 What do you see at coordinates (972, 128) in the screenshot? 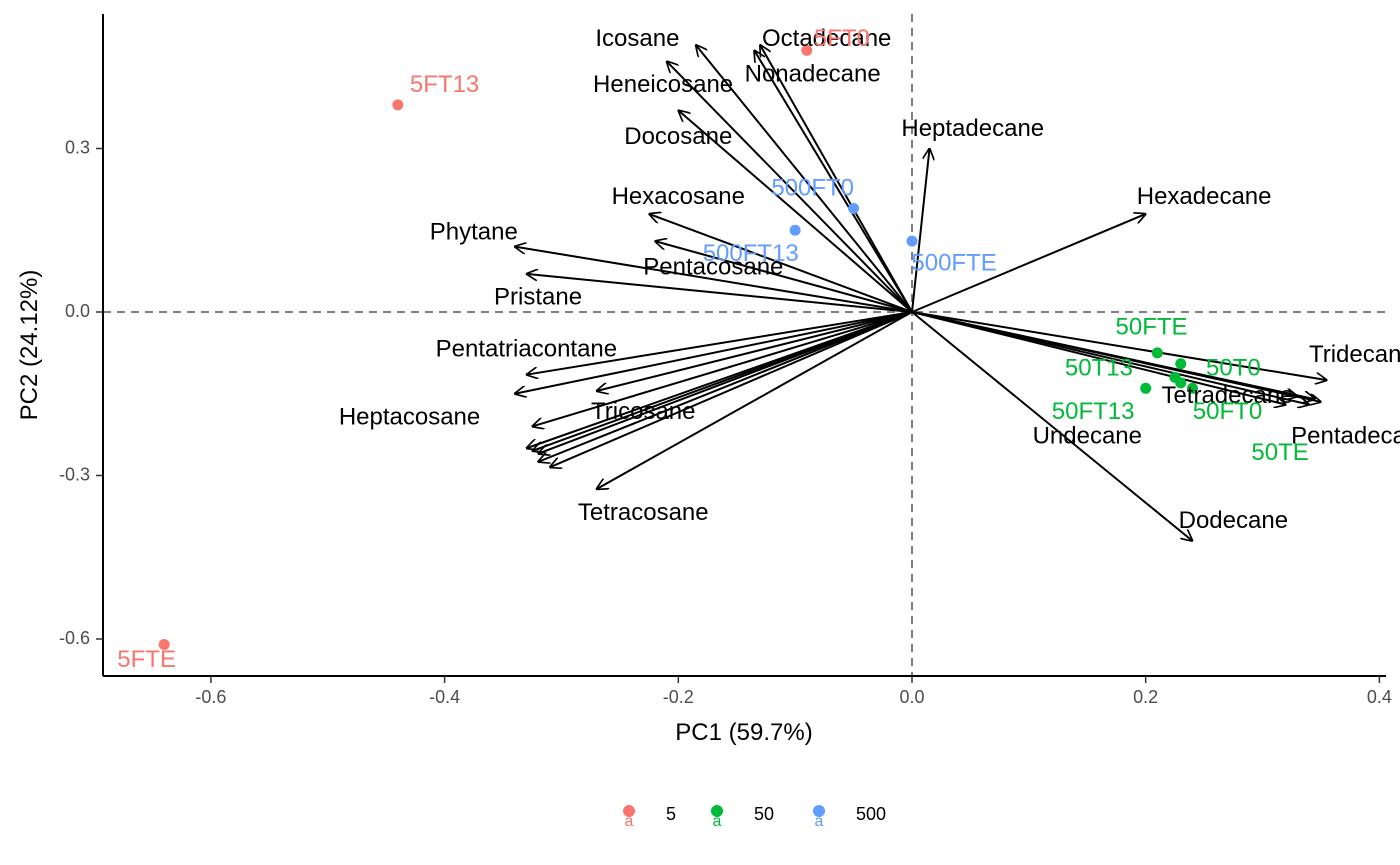
I see `loading-label: Heptadecane` at bounding box center [972, 128].